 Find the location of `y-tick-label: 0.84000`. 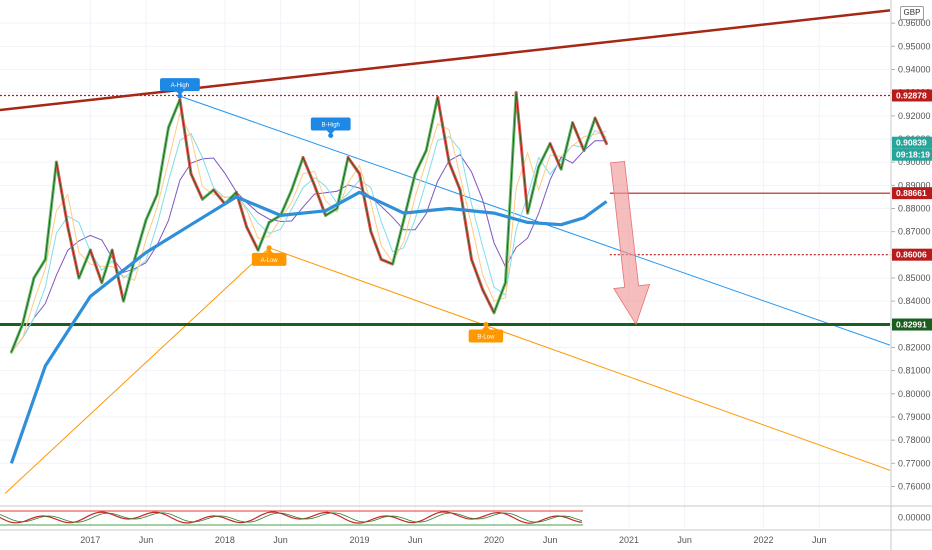

y-tick-label: 0.84000 is located at coordinates (914, 301).